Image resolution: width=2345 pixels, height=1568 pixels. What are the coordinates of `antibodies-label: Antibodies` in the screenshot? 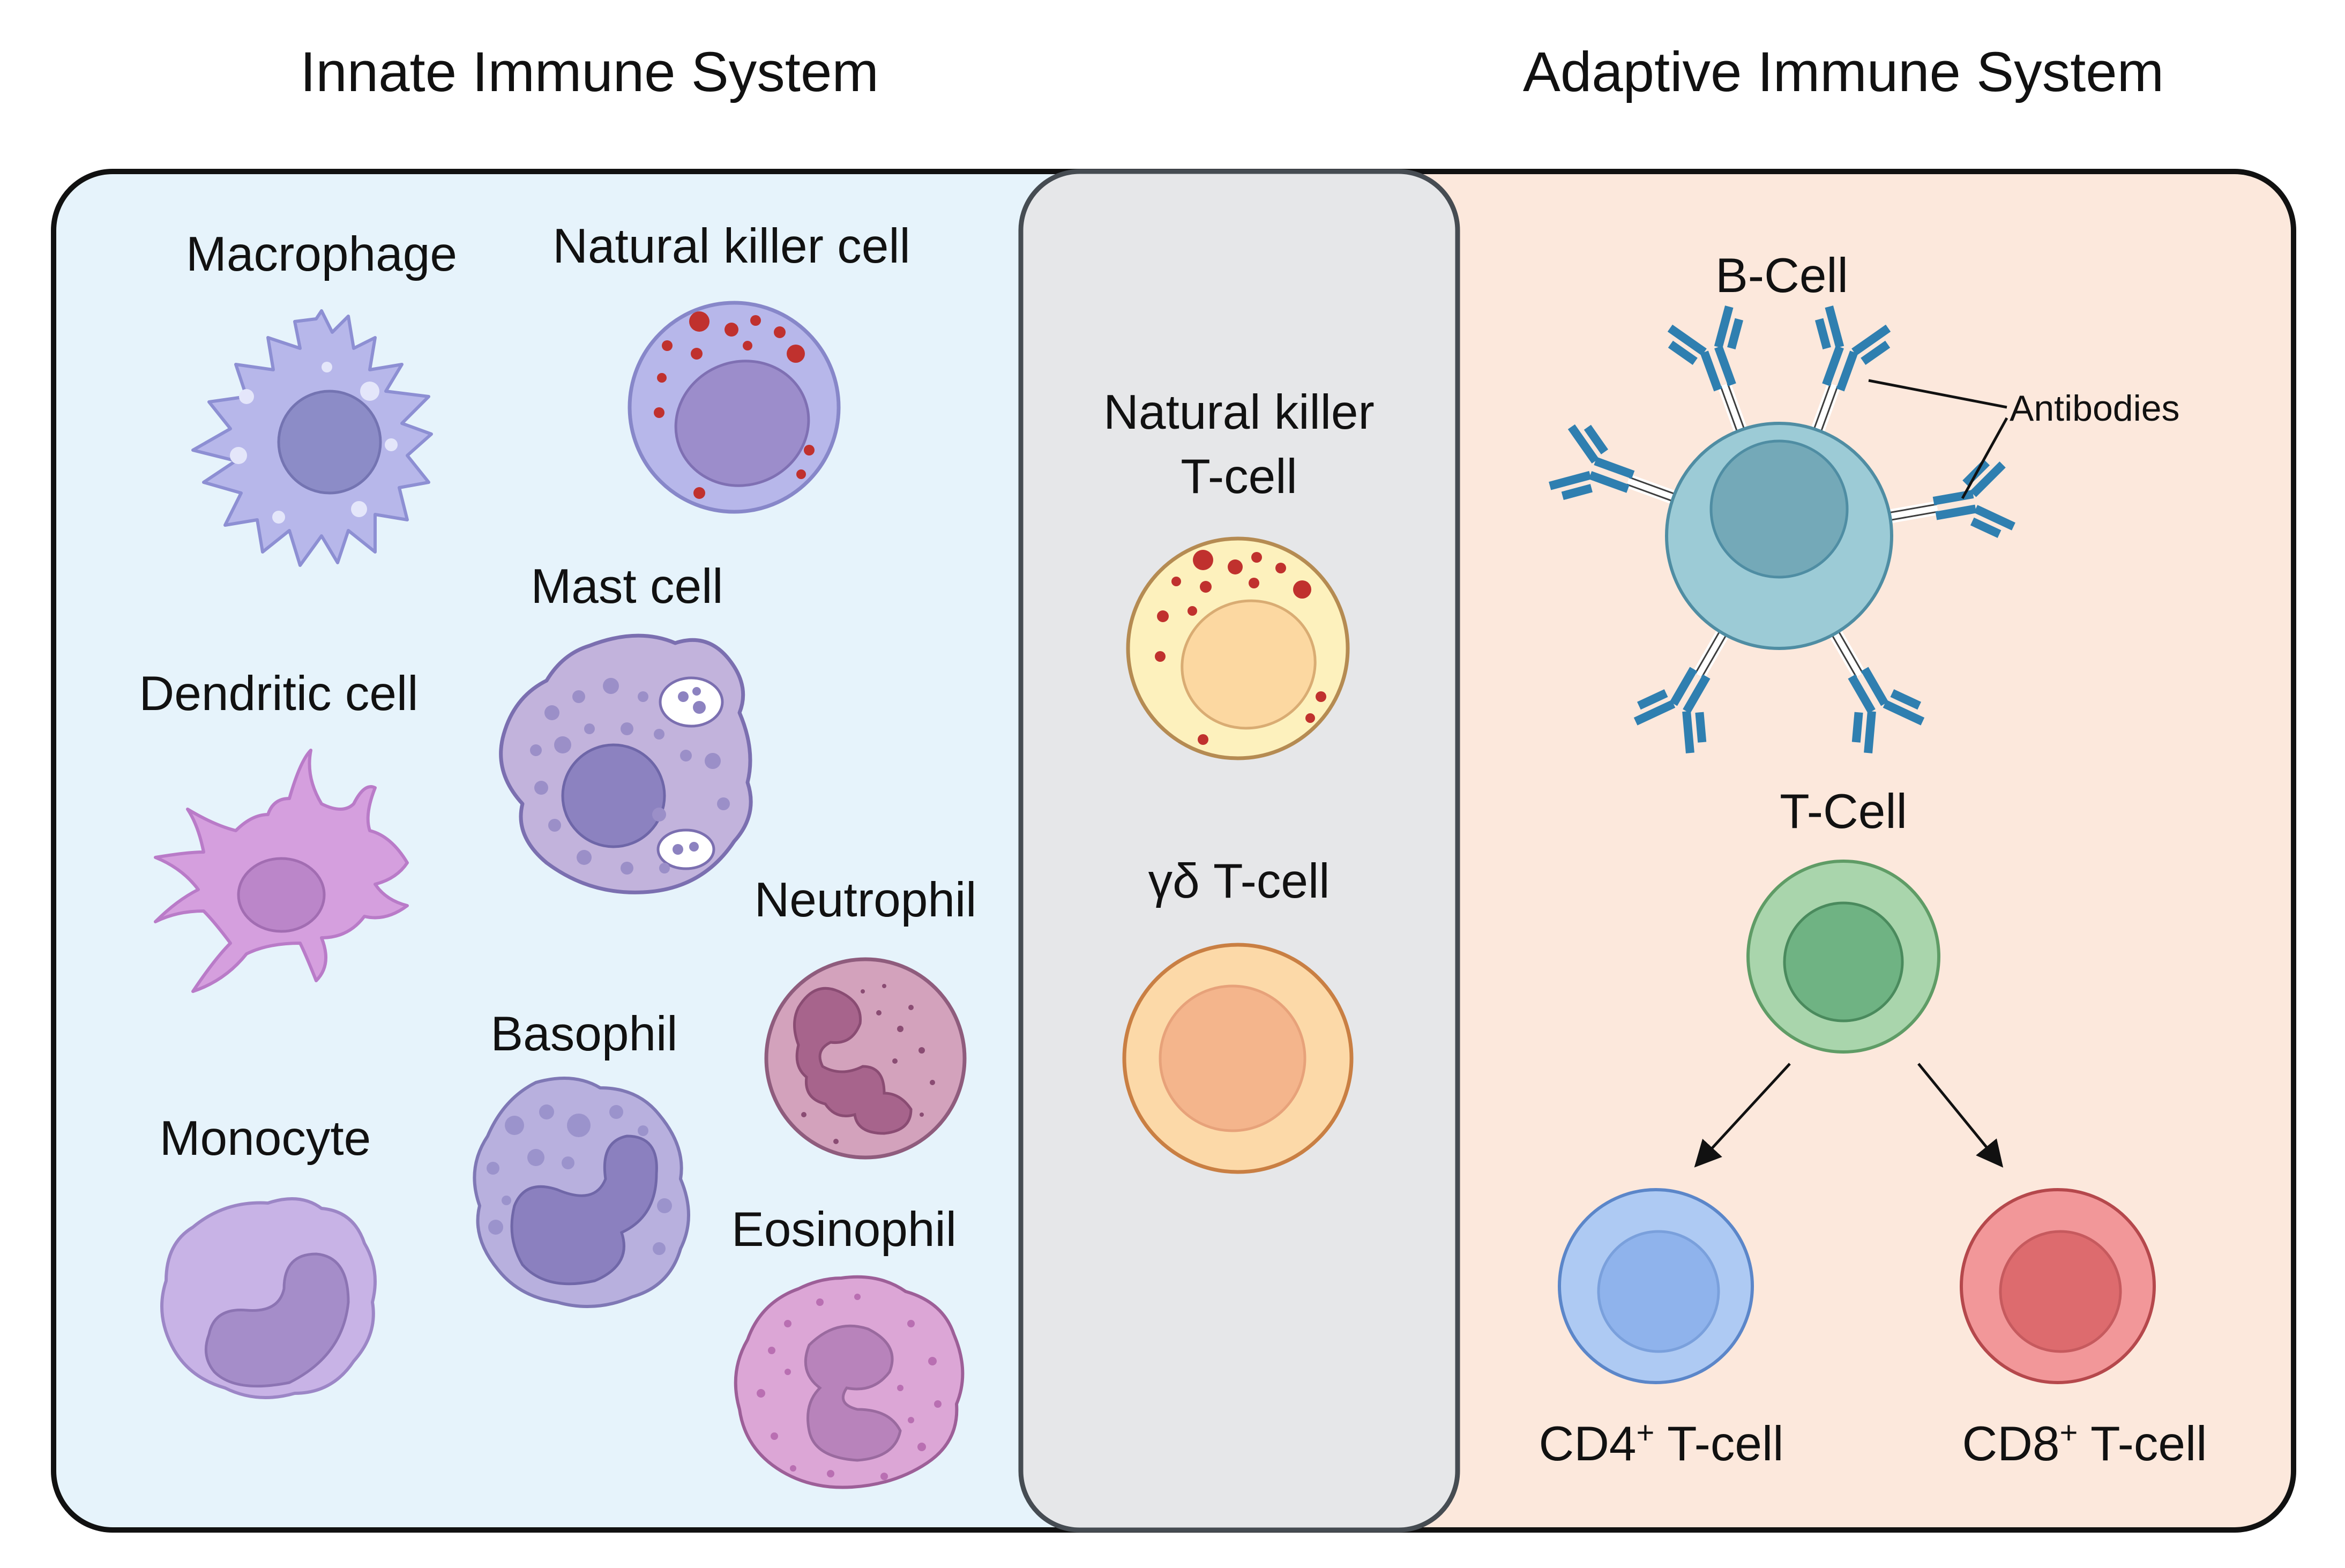 It's located at (2095, 408).